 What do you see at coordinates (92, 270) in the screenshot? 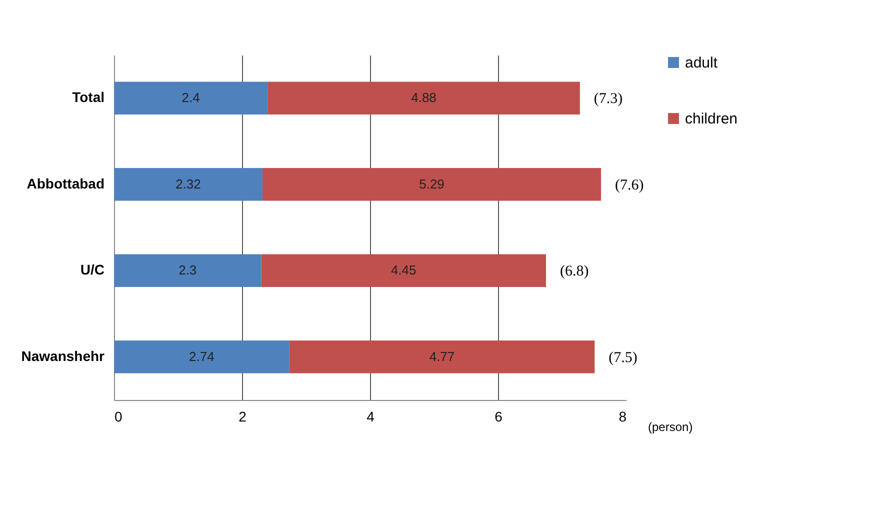
I see `y-tick-label: U/C` at bounding box center [92, 270].